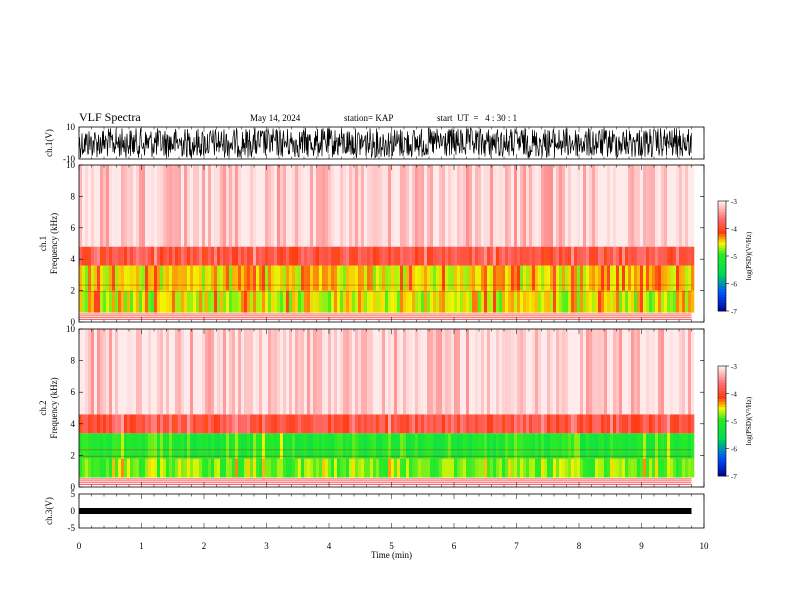  What do you see at coordinates (734, 202) in the screenshot?
I see `colorbar-tick-label: -3` at bounding box center [734, 202].